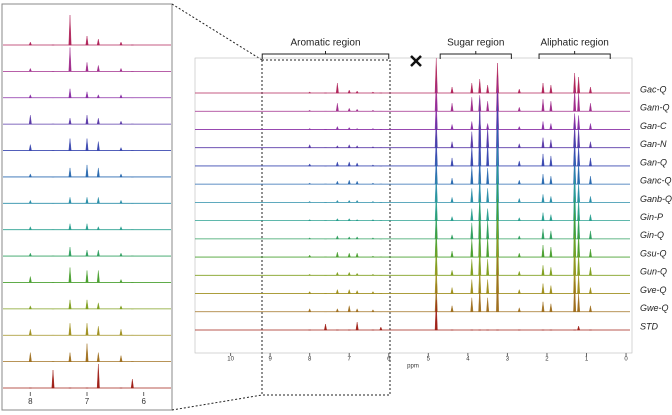  I want to click on series-label: Gan-Q, so click(653, 162).